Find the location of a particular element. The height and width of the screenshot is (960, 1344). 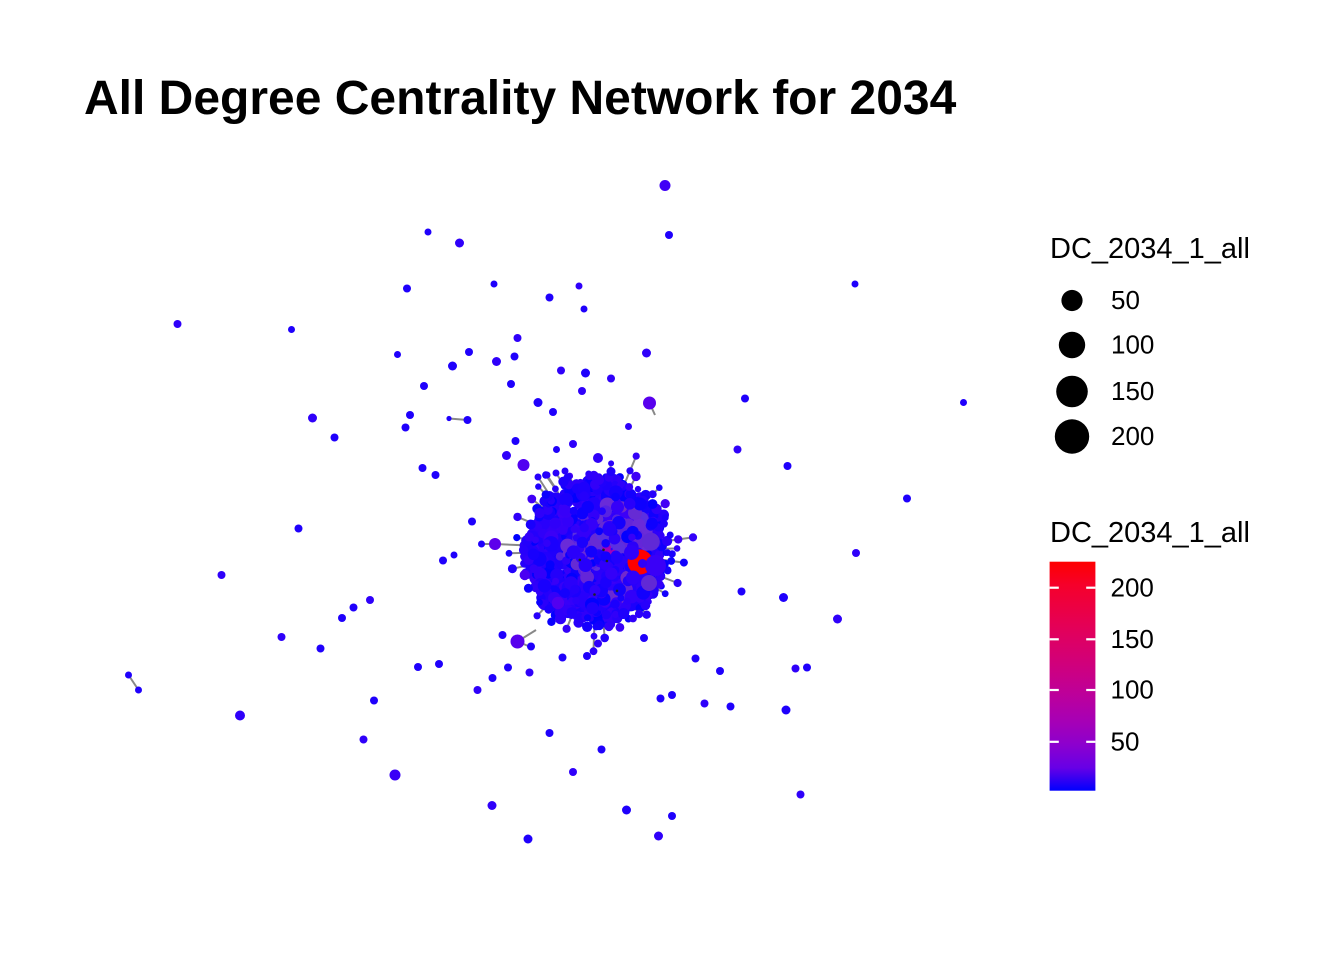

svg-text:All Degree Centrality Network: All Degree Centrality Network for 2034 is located at coordinates (520, 98).